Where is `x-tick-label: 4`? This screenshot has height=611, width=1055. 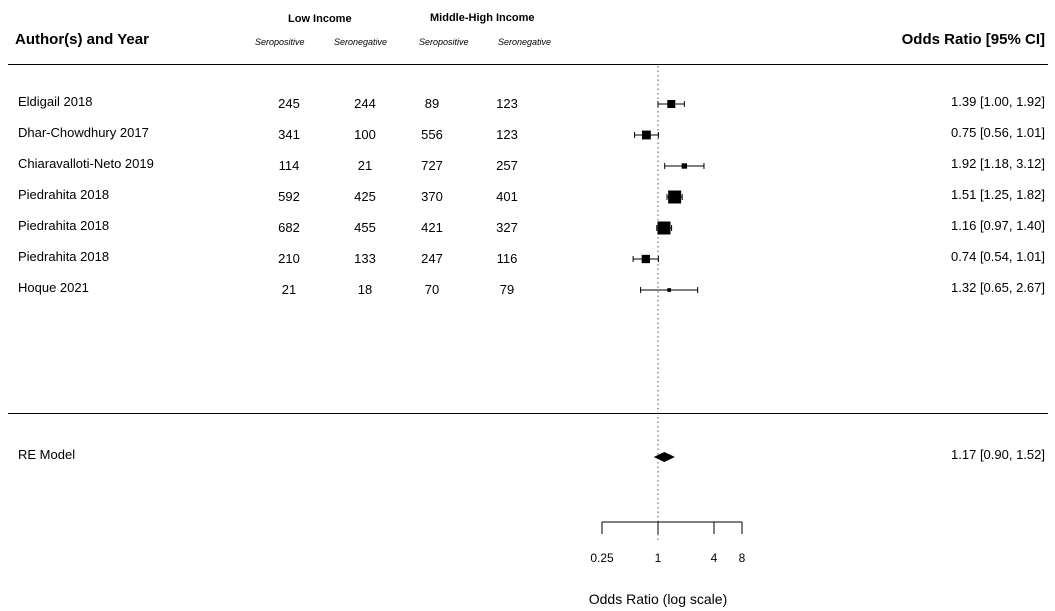
x-tick-label: 4 is located at coordinates (714, 558).